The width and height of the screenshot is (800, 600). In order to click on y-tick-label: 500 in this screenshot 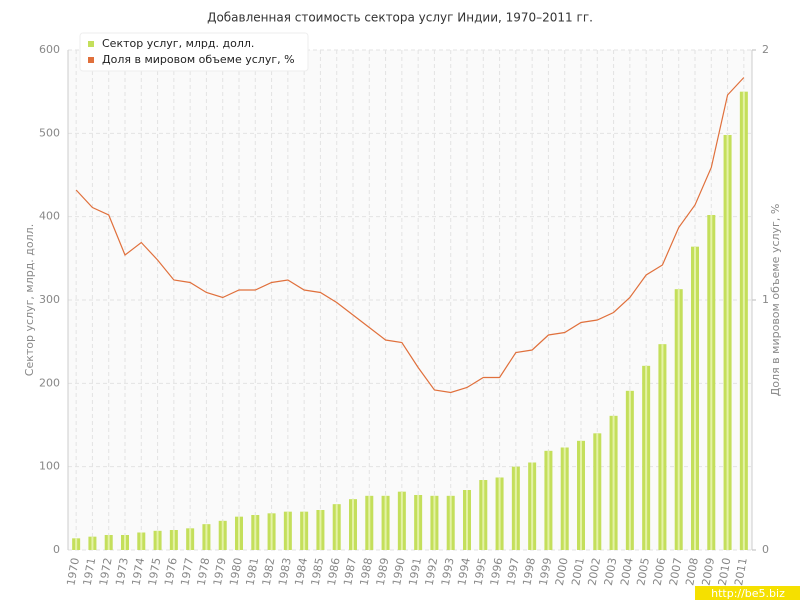, I will do `click(49, 132)`.